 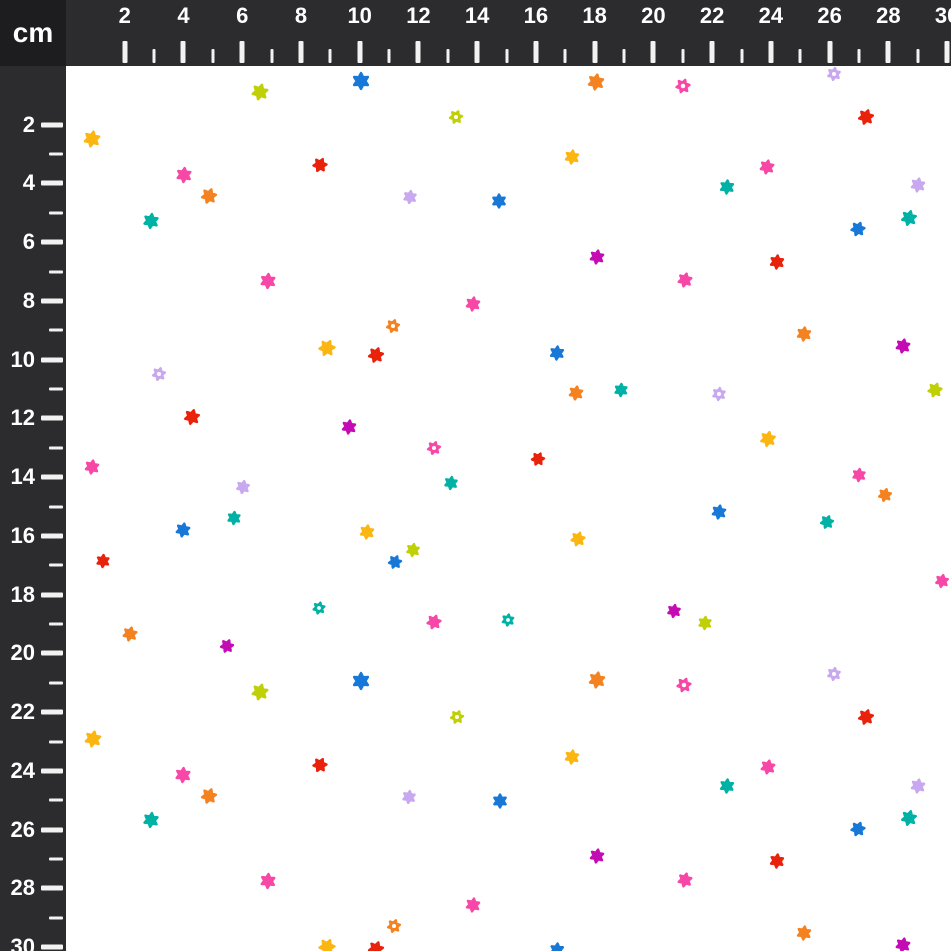 What do you see at coordinates (22, 477) in the screenshot?
I see `ruler-label: 14` at bounding box center [22, 477].